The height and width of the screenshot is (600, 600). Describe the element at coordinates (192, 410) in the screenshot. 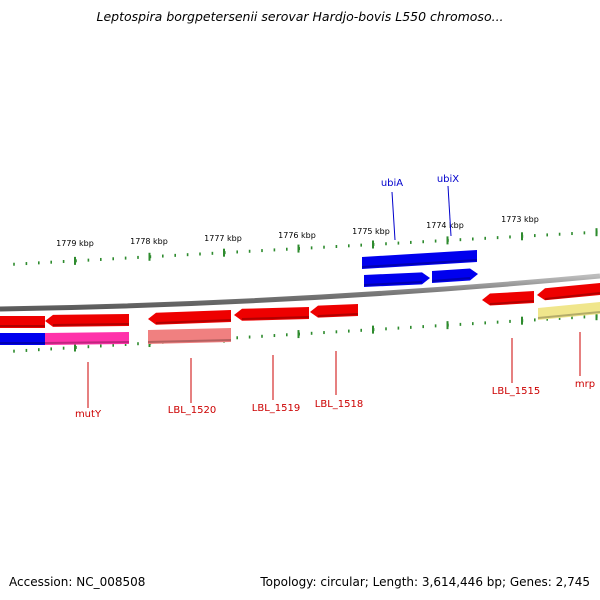

I see `gene-label-LBL_1520: LBL_1520` at that location.